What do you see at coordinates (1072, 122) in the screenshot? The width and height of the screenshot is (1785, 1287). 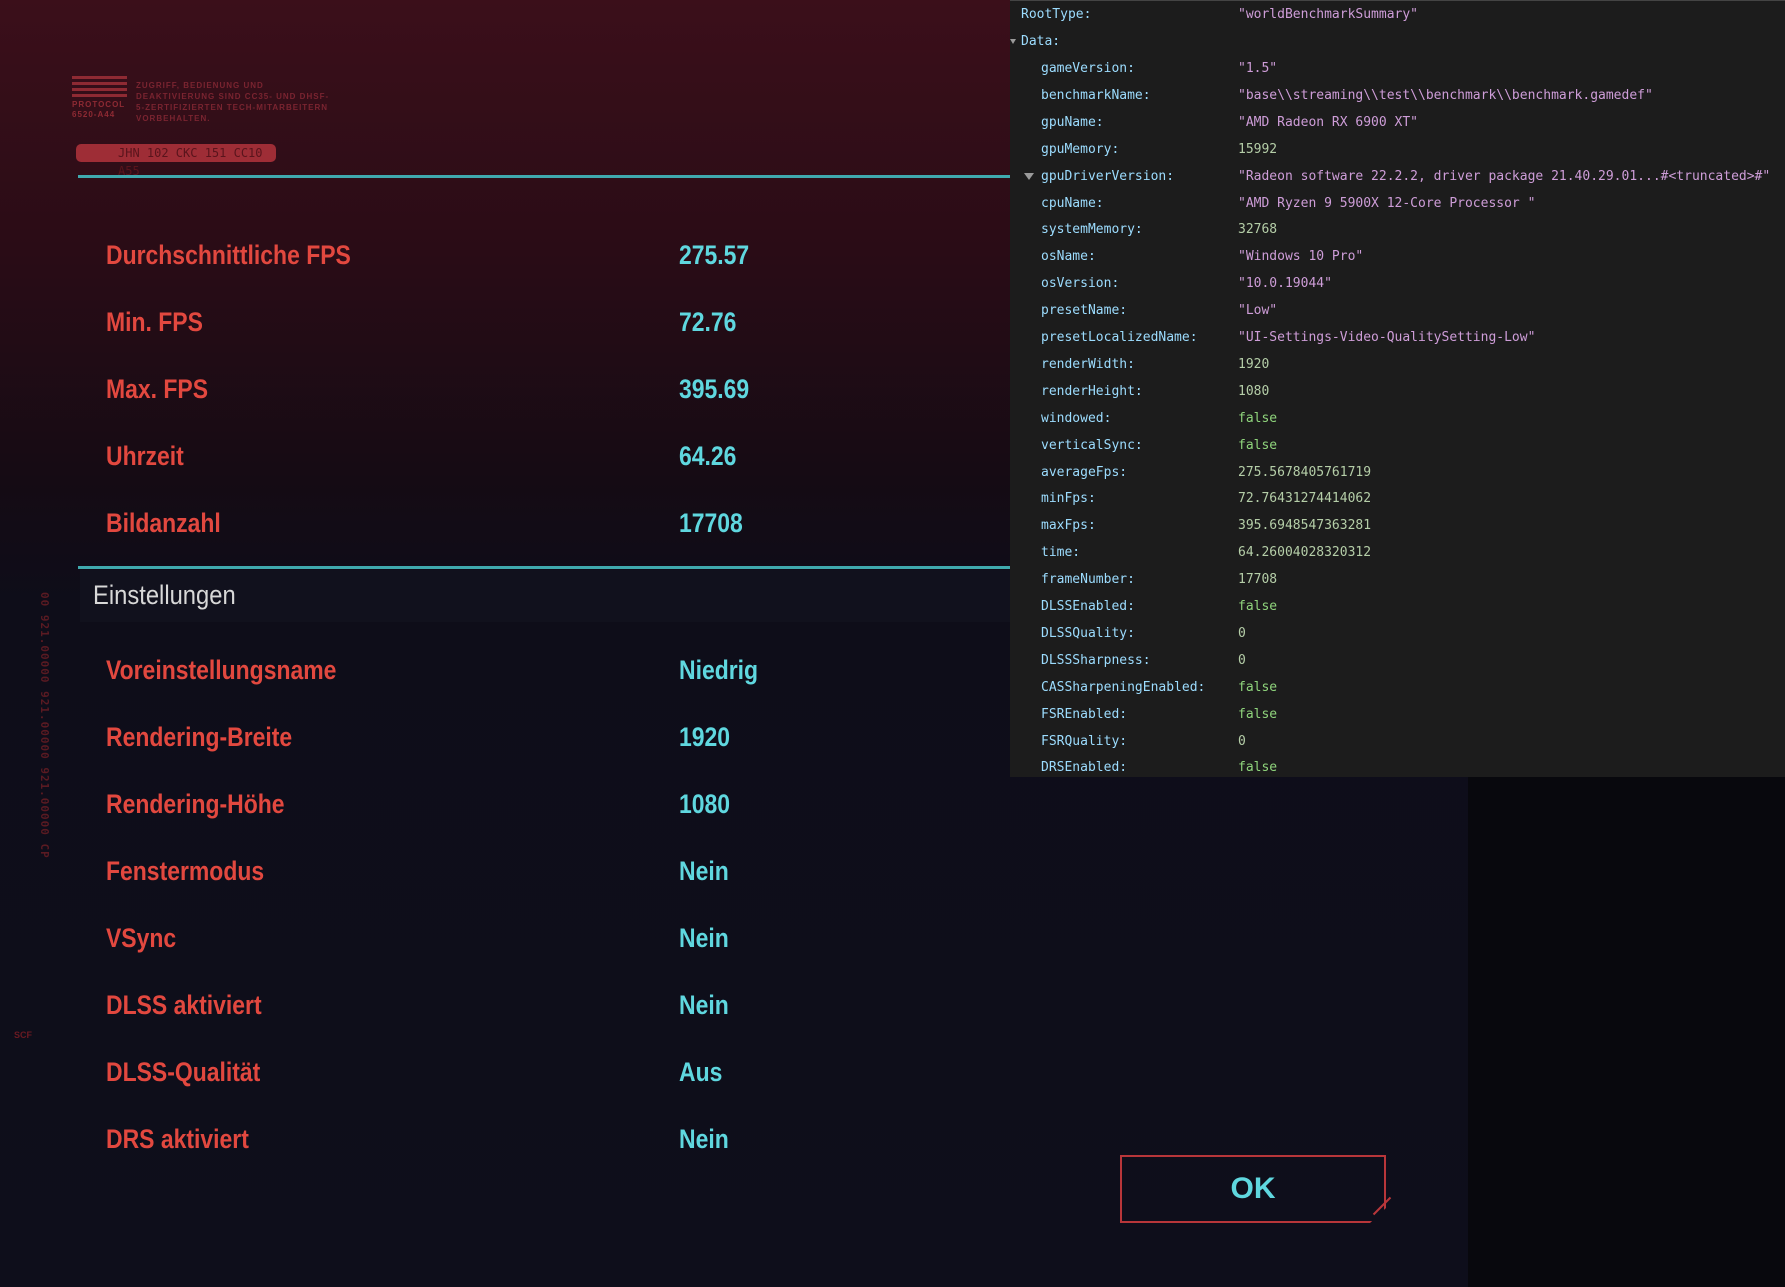 I see `json-key: gpuName:` at bounding box center [1072, 122].